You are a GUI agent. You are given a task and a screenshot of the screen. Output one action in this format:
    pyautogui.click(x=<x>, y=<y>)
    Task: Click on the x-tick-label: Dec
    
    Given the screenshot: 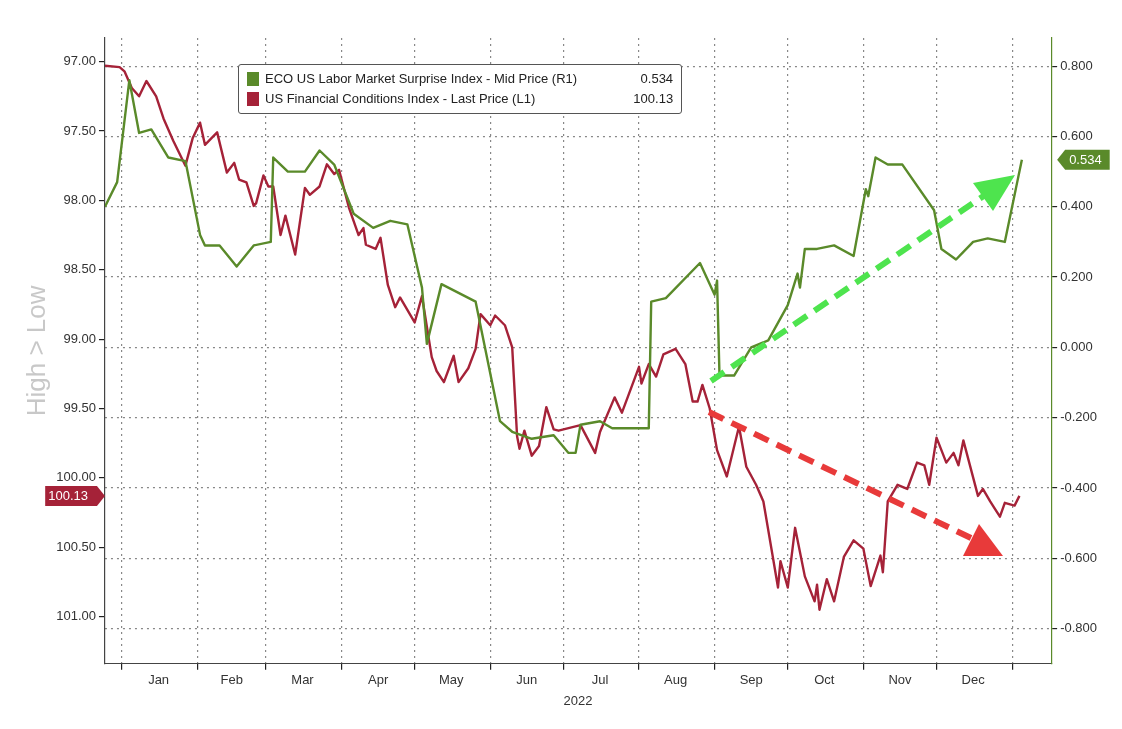 What is the action you would take?
    pyautogui.click(x=973, y=680)
    